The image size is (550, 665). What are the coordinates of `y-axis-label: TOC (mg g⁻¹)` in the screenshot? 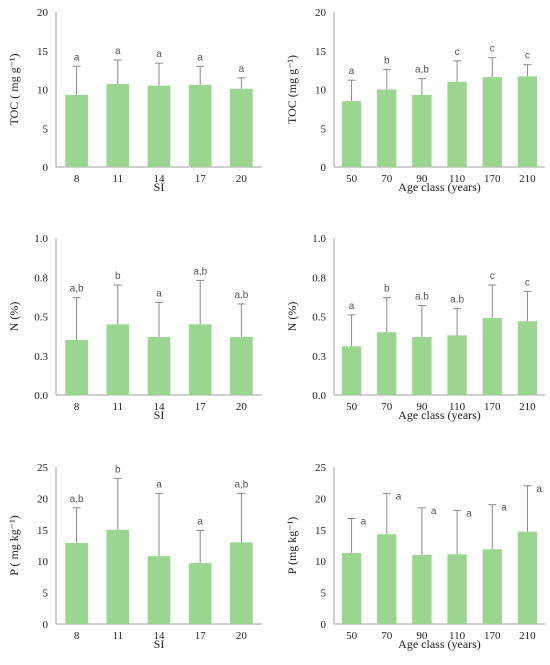 It's located at (292, 89).